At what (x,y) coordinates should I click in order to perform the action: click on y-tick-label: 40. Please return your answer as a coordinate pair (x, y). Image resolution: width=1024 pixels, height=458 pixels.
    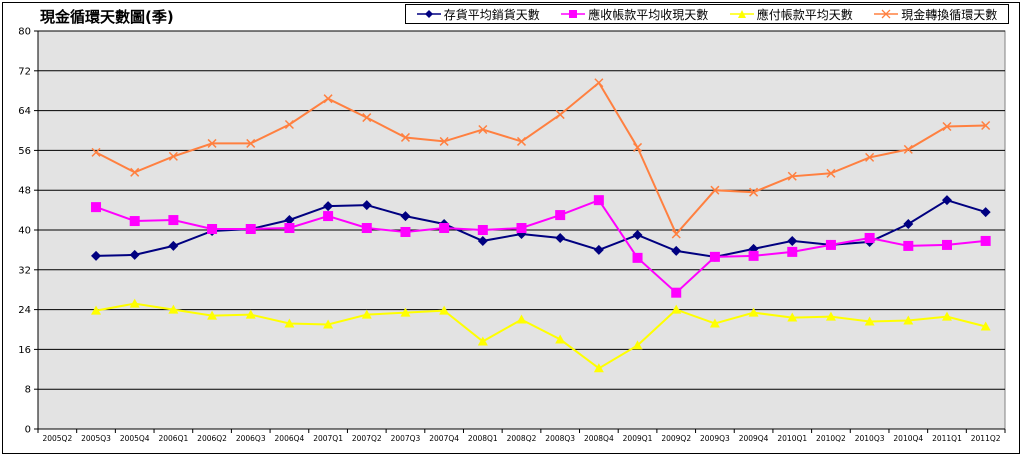
    Looking at the image, I should click on (24, 231).